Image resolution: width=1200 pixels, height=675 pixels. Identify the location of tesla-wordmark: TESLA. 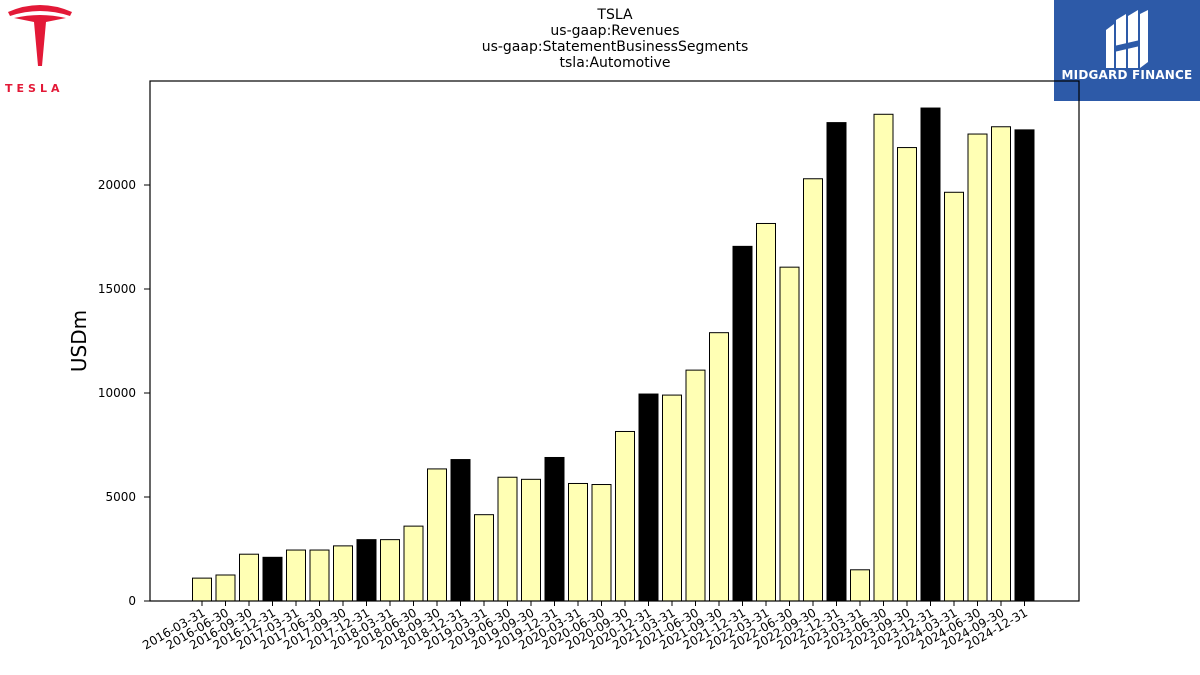
(34, 88).